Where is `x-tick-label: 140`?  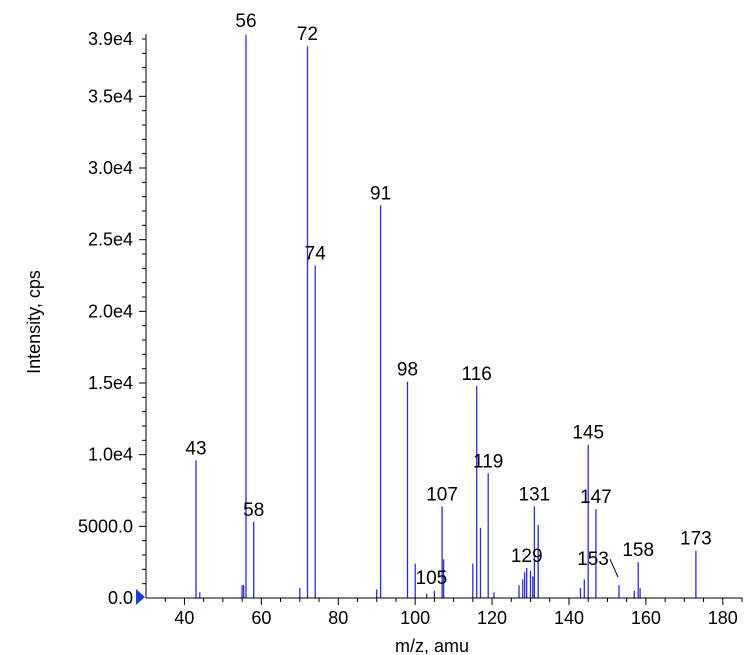
x-tick-label: 140 is located at coordinates (569, 618).